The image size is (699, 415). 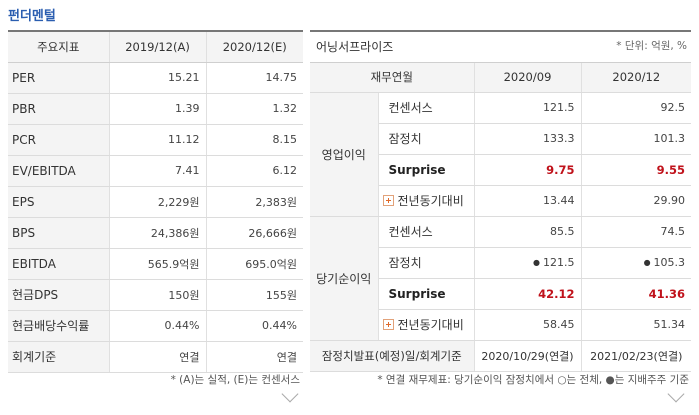 I want to click on value-2020-09: 85.5, so click(x=528, y=232).